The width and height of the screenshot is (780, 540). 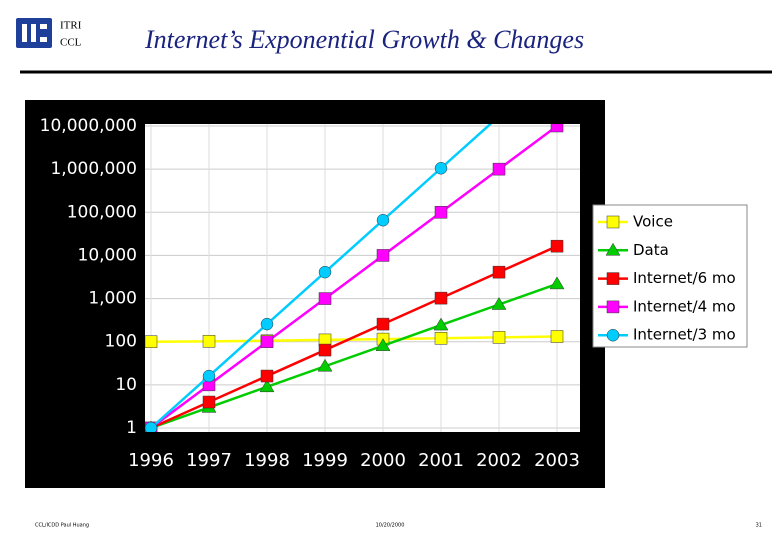 What do you see at coordinates (71, 43) in the screenshot?
I see `org-line: CCL` at bounding box center [71, 43].